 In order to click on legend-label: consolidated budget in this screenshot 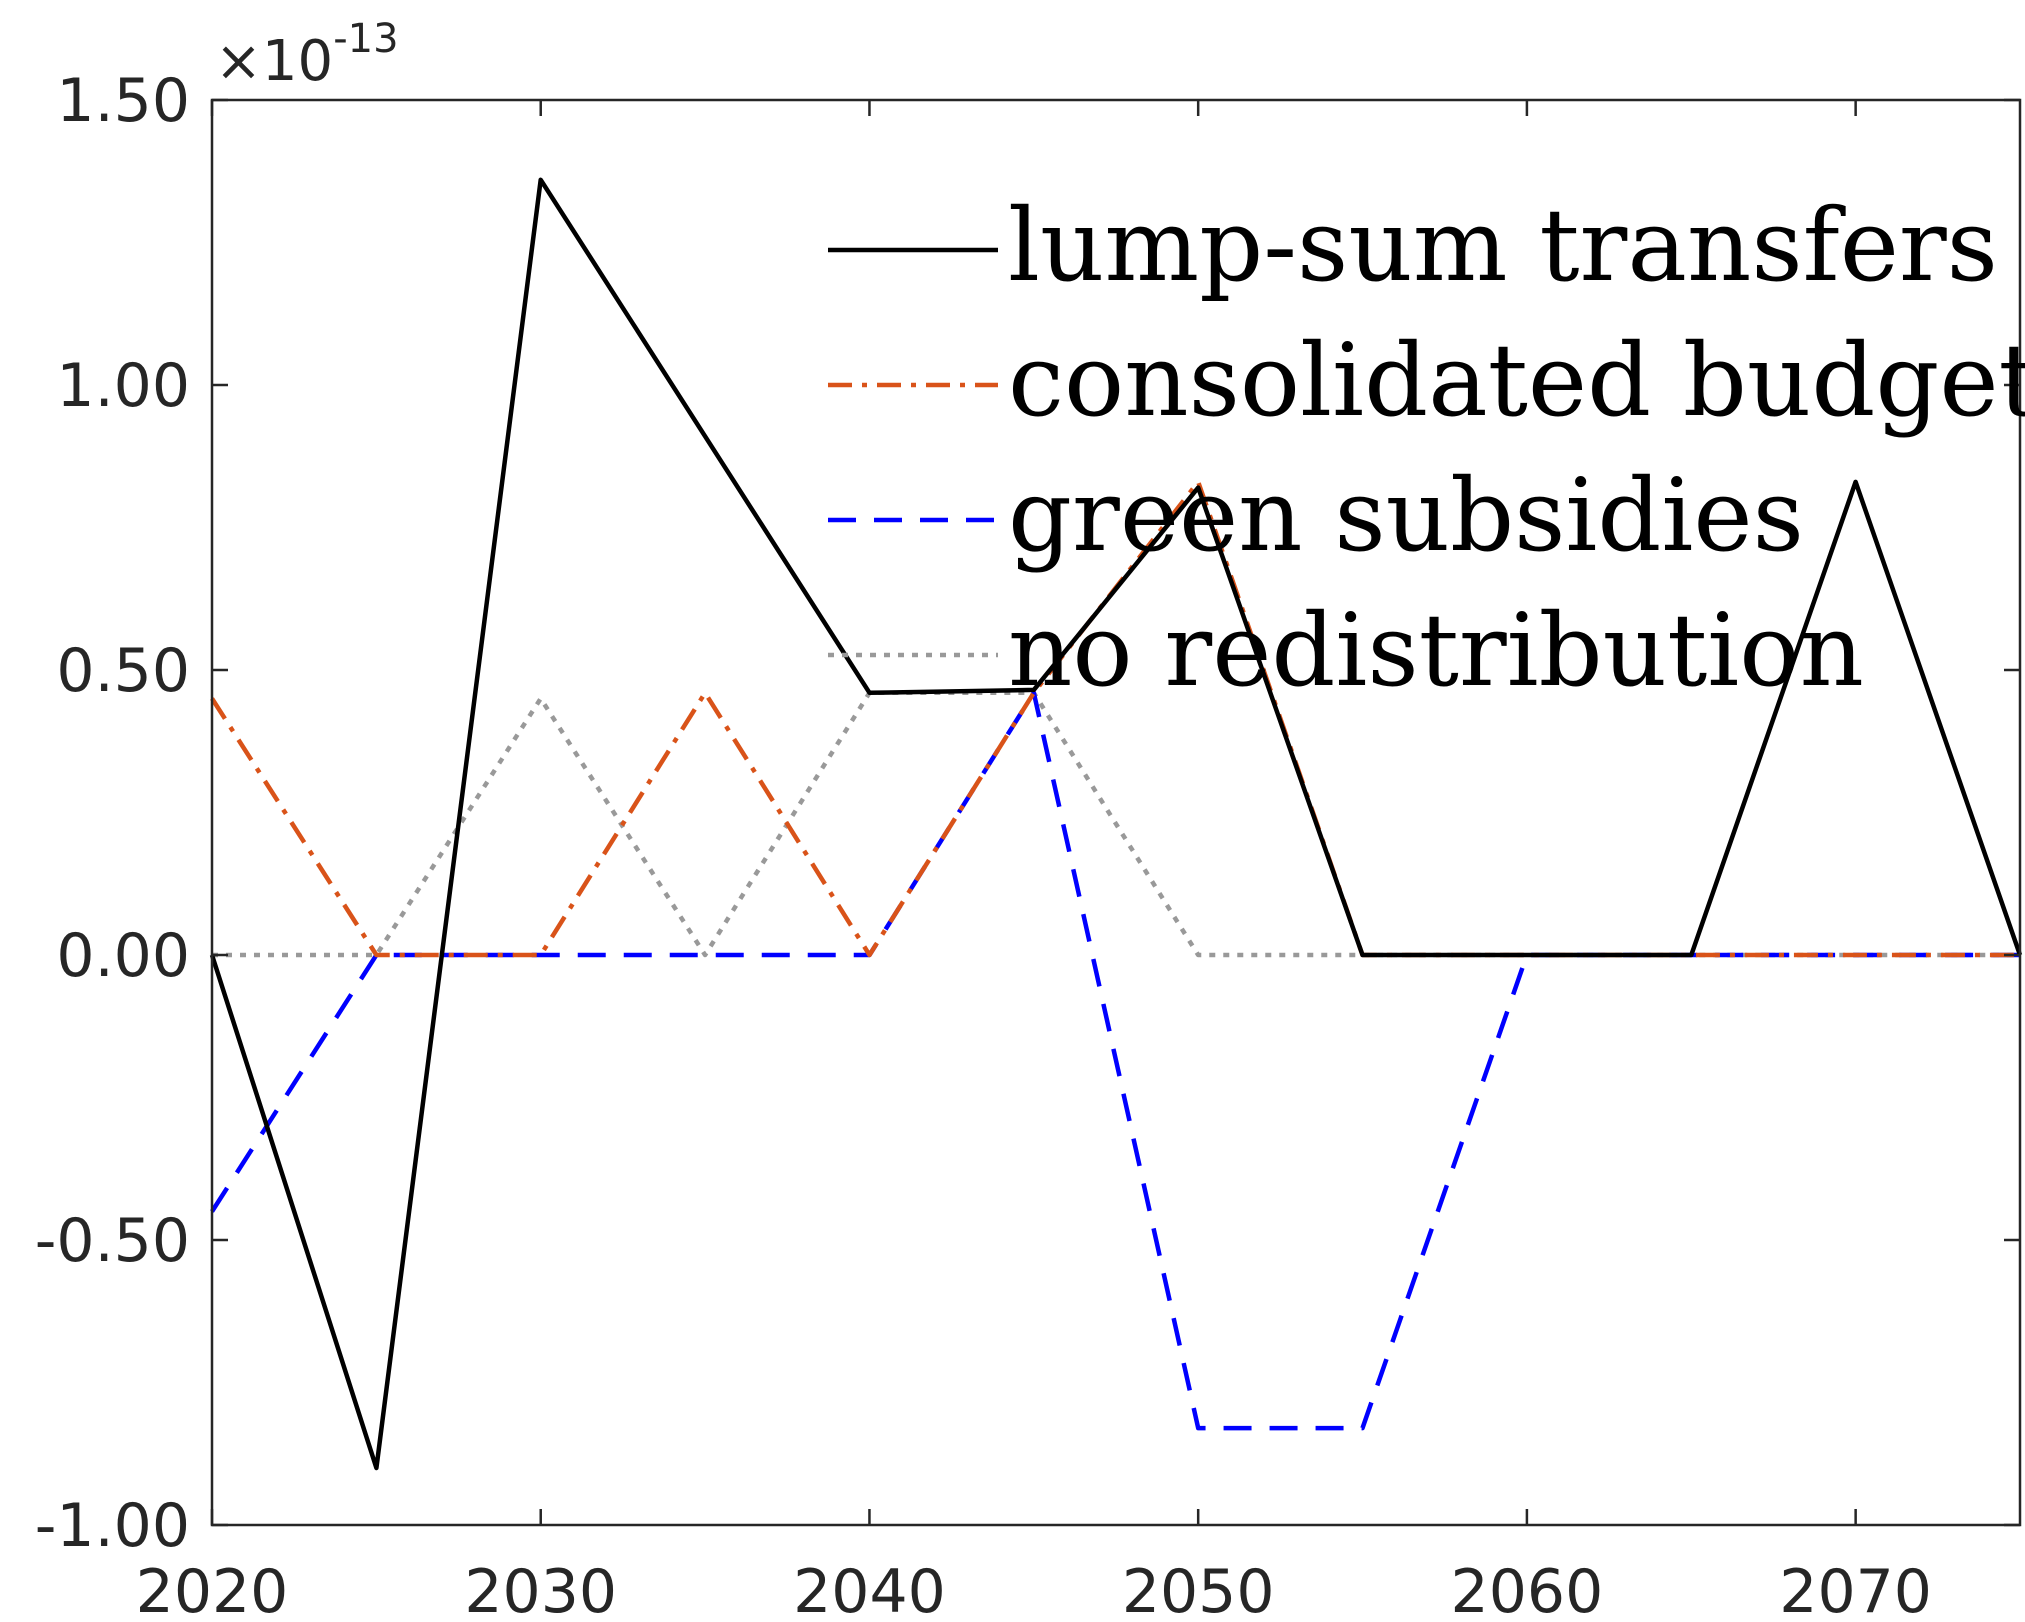, I will do `click(1516, 380)`.